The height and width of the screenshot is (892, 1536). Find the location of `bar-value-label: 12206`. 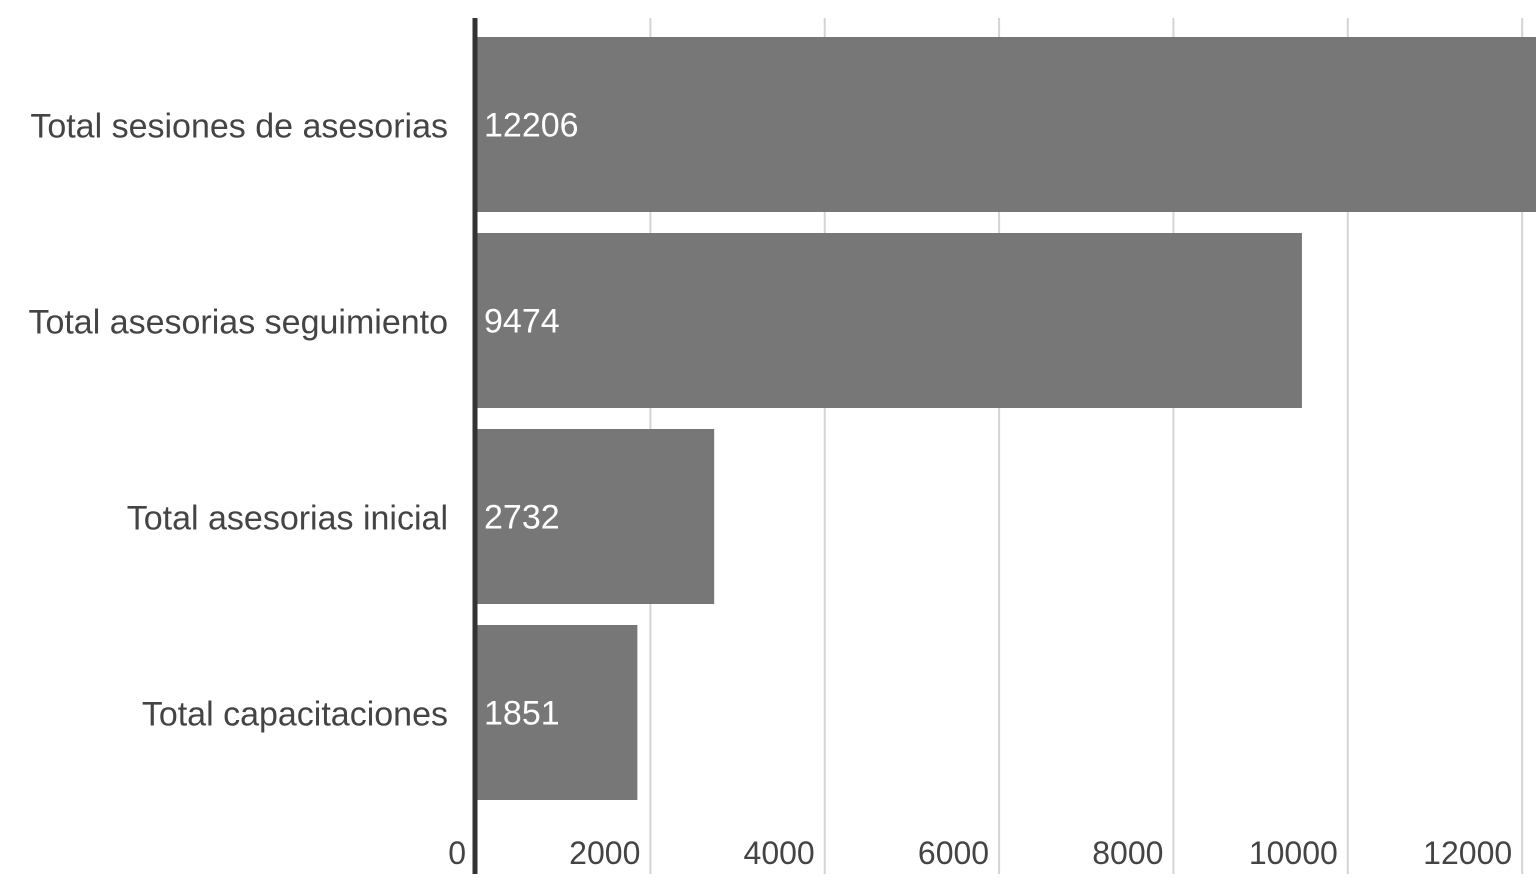

bar-value-label: 12206 is located at coordinates (531, 126).